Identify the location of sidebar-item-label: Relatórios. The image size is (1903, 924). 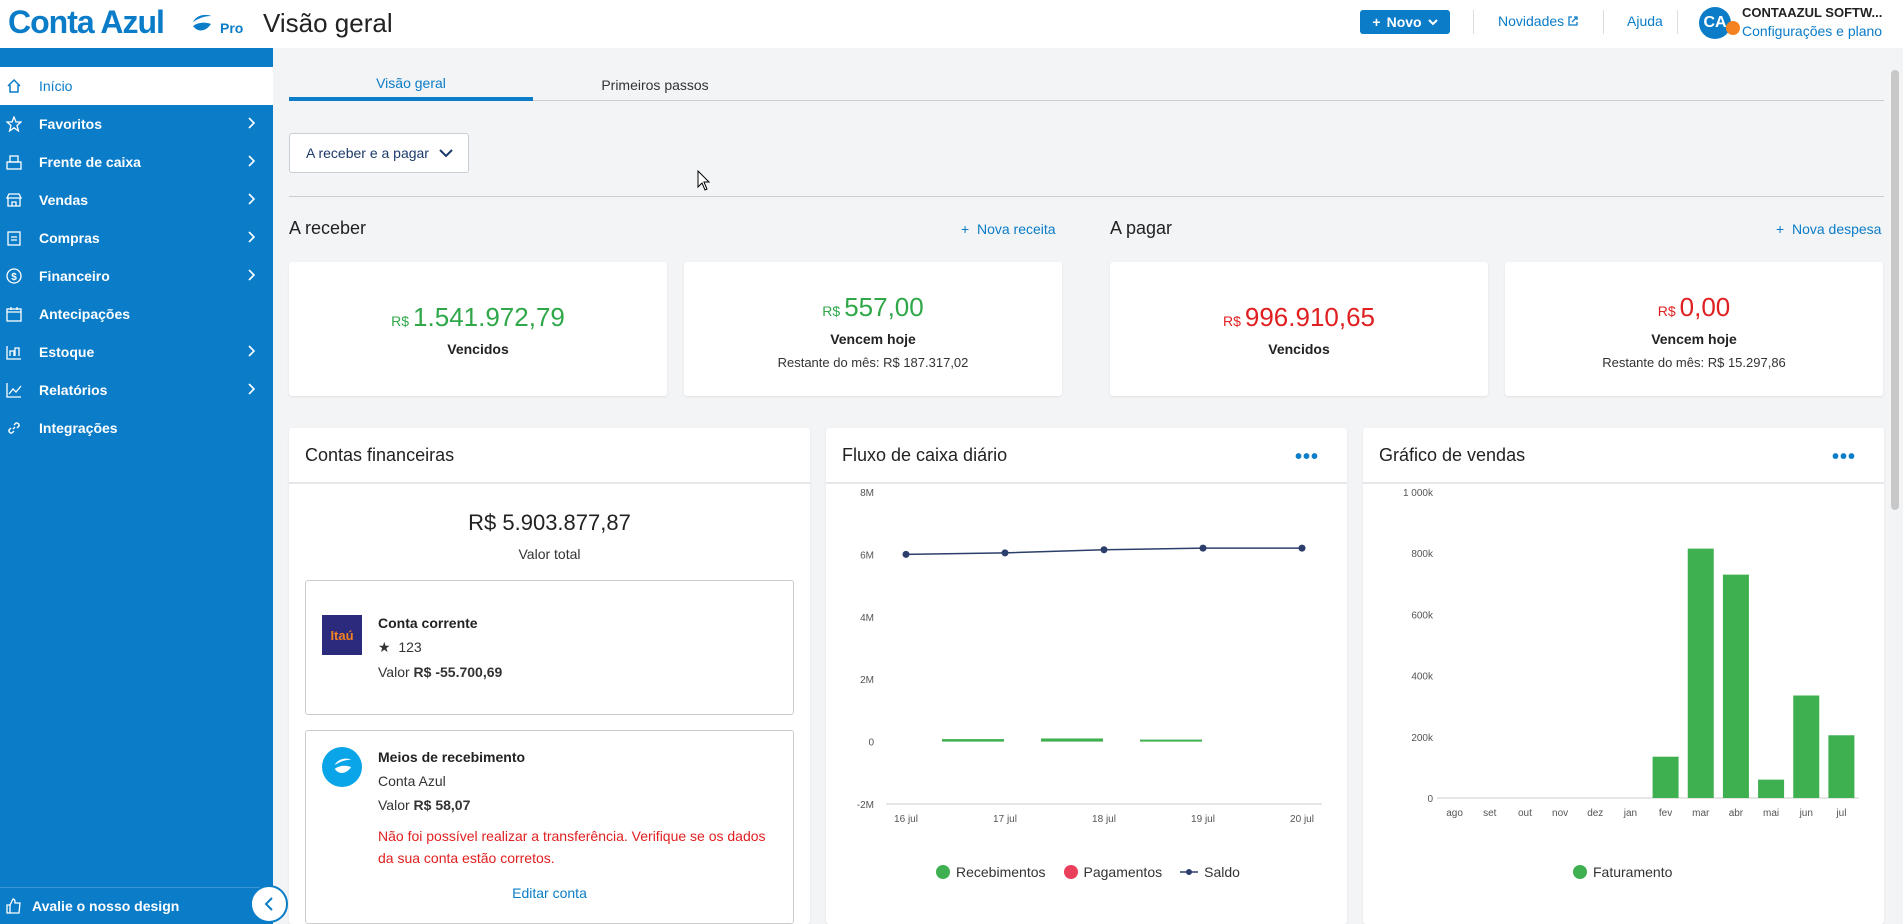
(73, 390).